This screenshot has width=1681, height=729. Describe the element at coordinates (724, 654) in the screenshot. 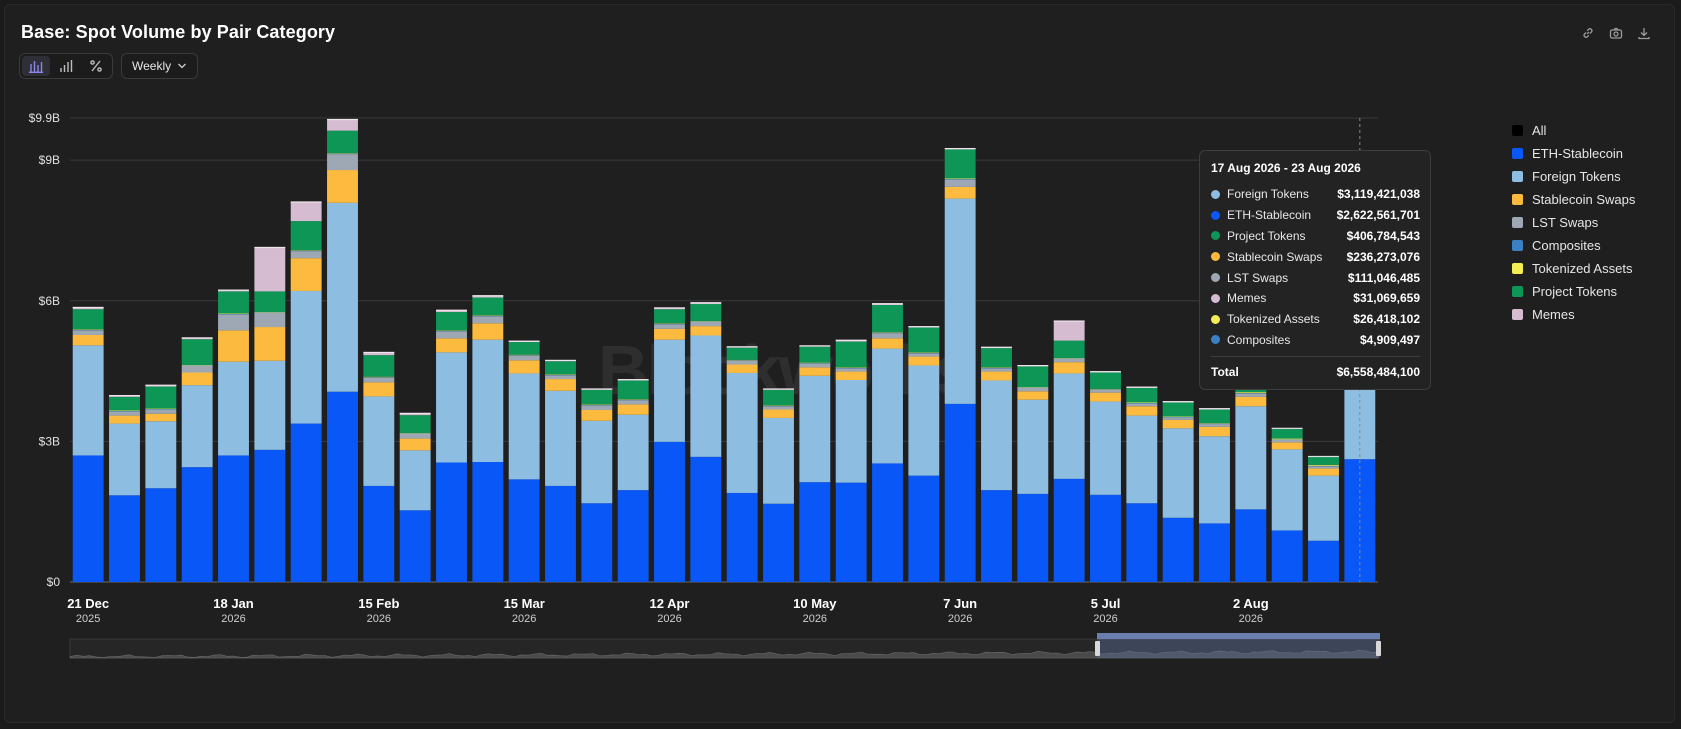

I see `navigator-area` at that location.